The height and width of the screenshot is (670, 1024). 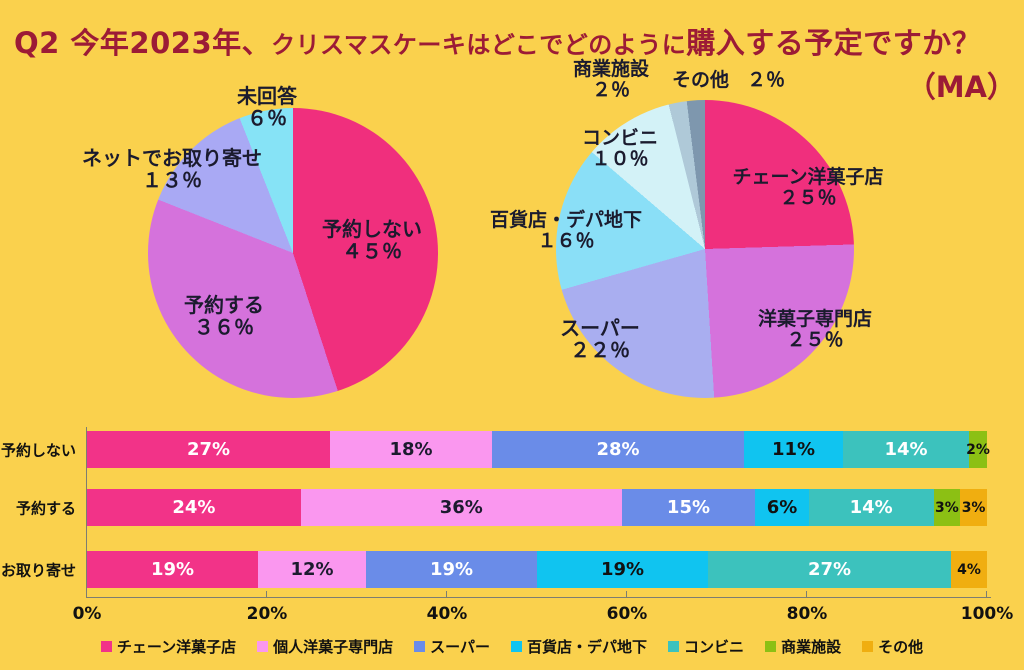 I want to click on pie-label-cake-specialty-shop: 洋菓子専門店 ２５％, so click(x=814, y=329).